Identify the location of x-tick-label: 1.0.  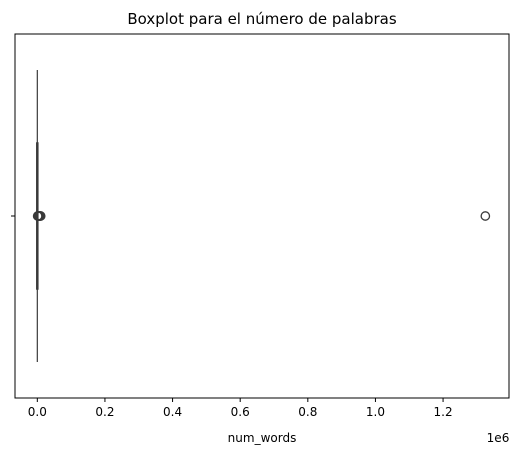
(375, 412).